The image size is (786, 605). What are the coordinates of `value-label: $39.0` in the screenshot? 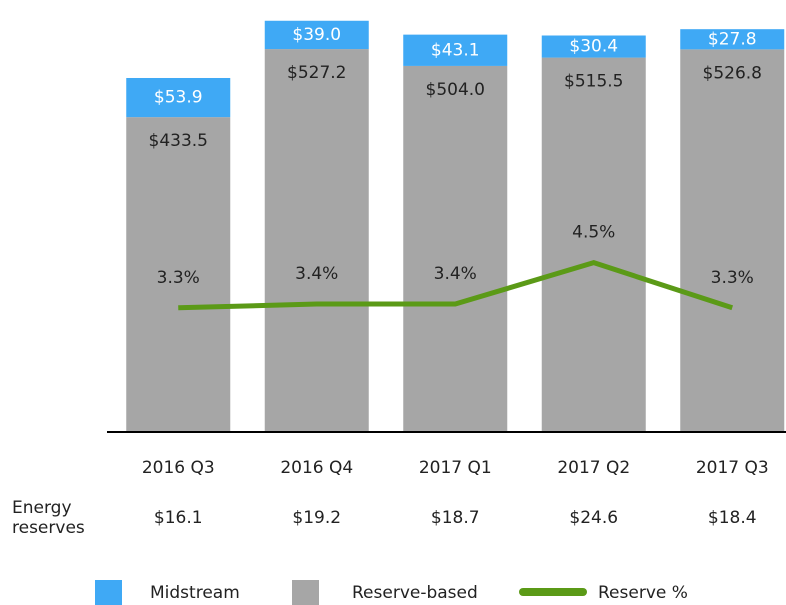 It's located at (316, 35).